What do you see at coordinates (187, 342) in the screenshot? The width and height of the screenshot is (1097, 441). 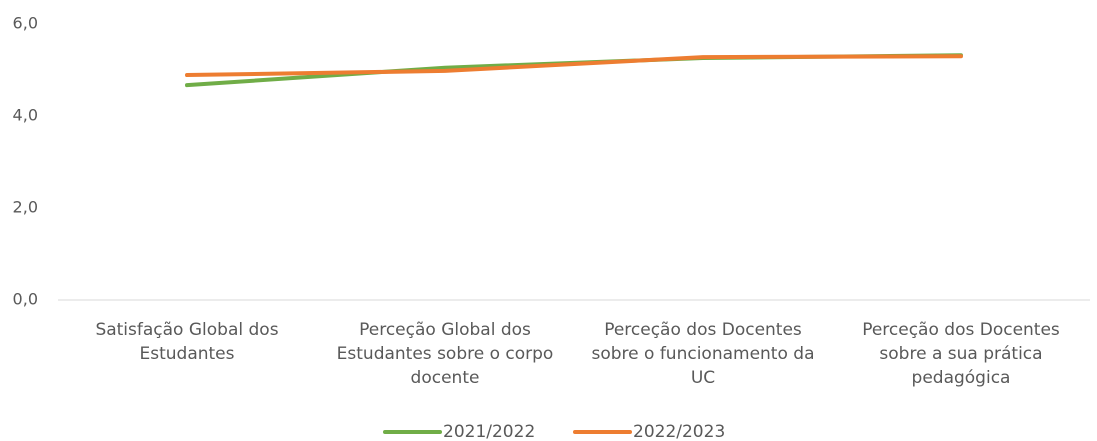 I see `x-tick-label: Satisfação Global dos Estudantes` at bounding box center [187, 342].